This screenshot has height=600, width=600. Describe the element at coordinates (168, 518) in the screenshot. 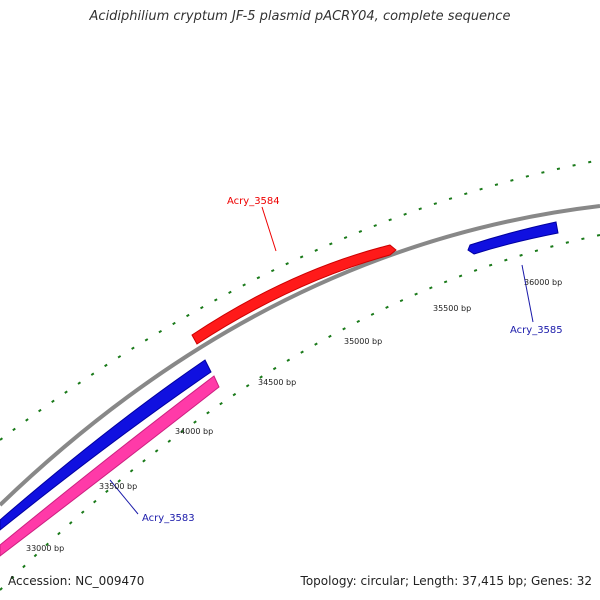

I see `gene-label-acry-3583: Acry_3583` at that location.